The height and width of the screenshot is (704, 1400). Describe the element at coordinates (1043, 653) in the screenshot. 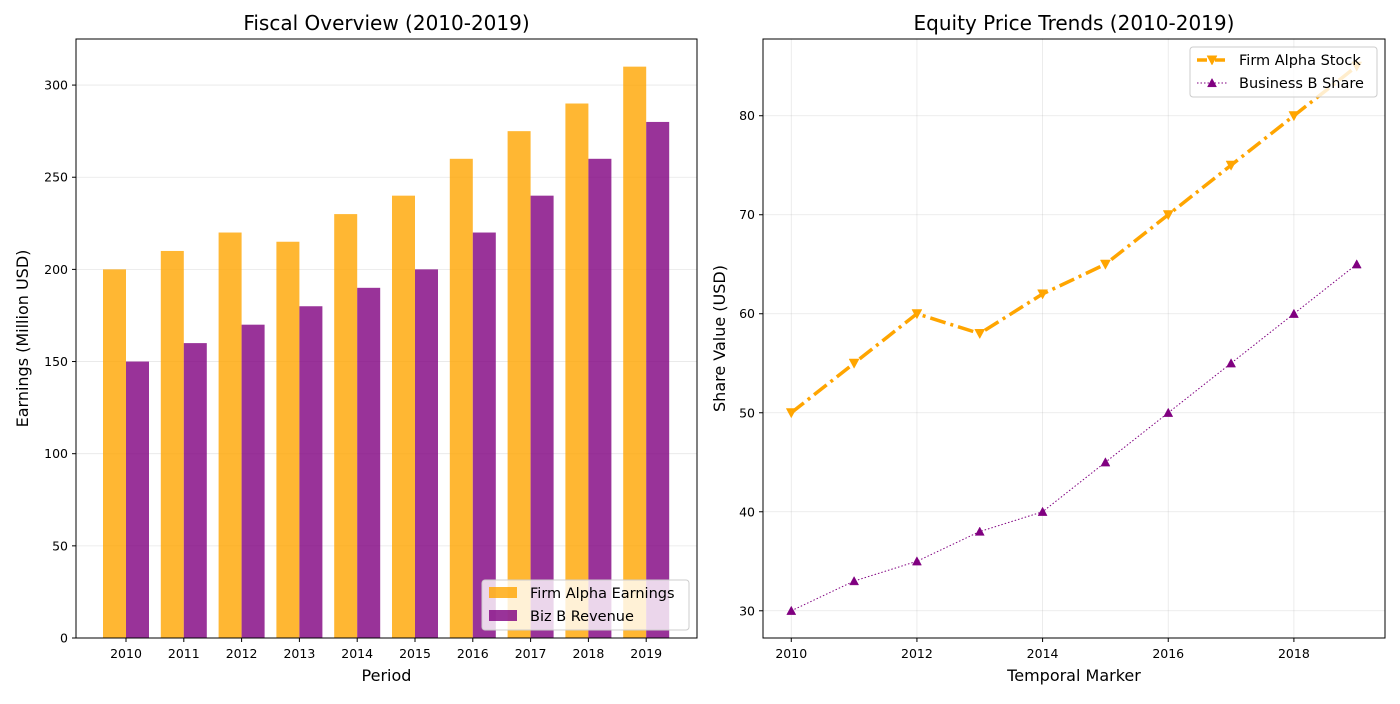

I see `line-chart-x-tick-label: 2014` at that location.